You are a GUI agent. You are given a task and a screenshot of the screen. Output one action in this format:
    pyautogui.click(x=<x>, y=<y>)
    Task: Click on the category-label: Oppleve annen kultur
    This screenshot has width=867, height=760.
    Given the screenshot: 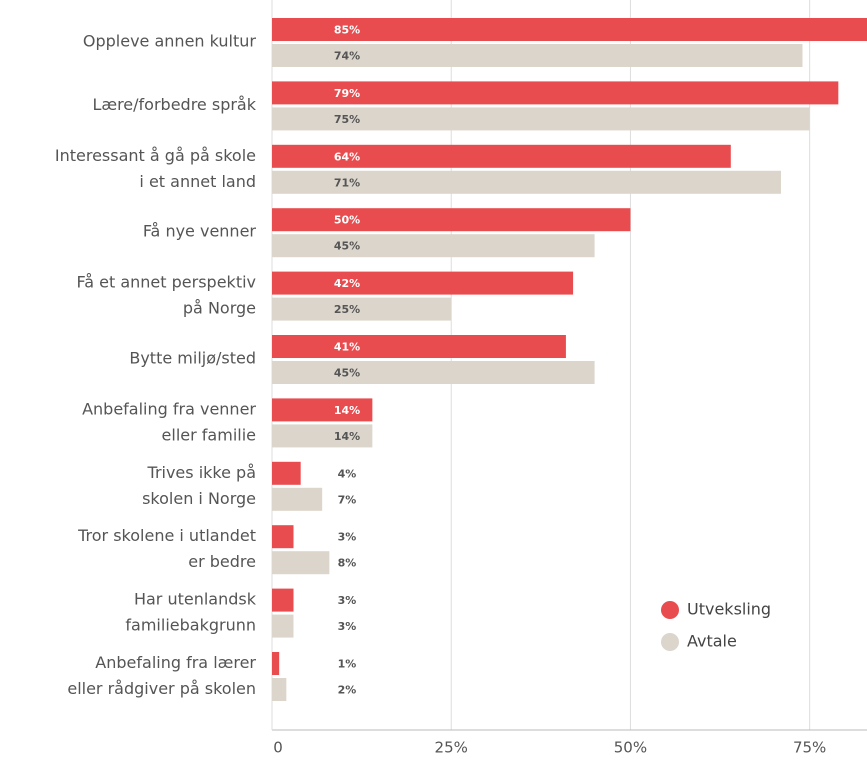 What is the action you would take?
    pyautogui.click(x=170, y=41)
    